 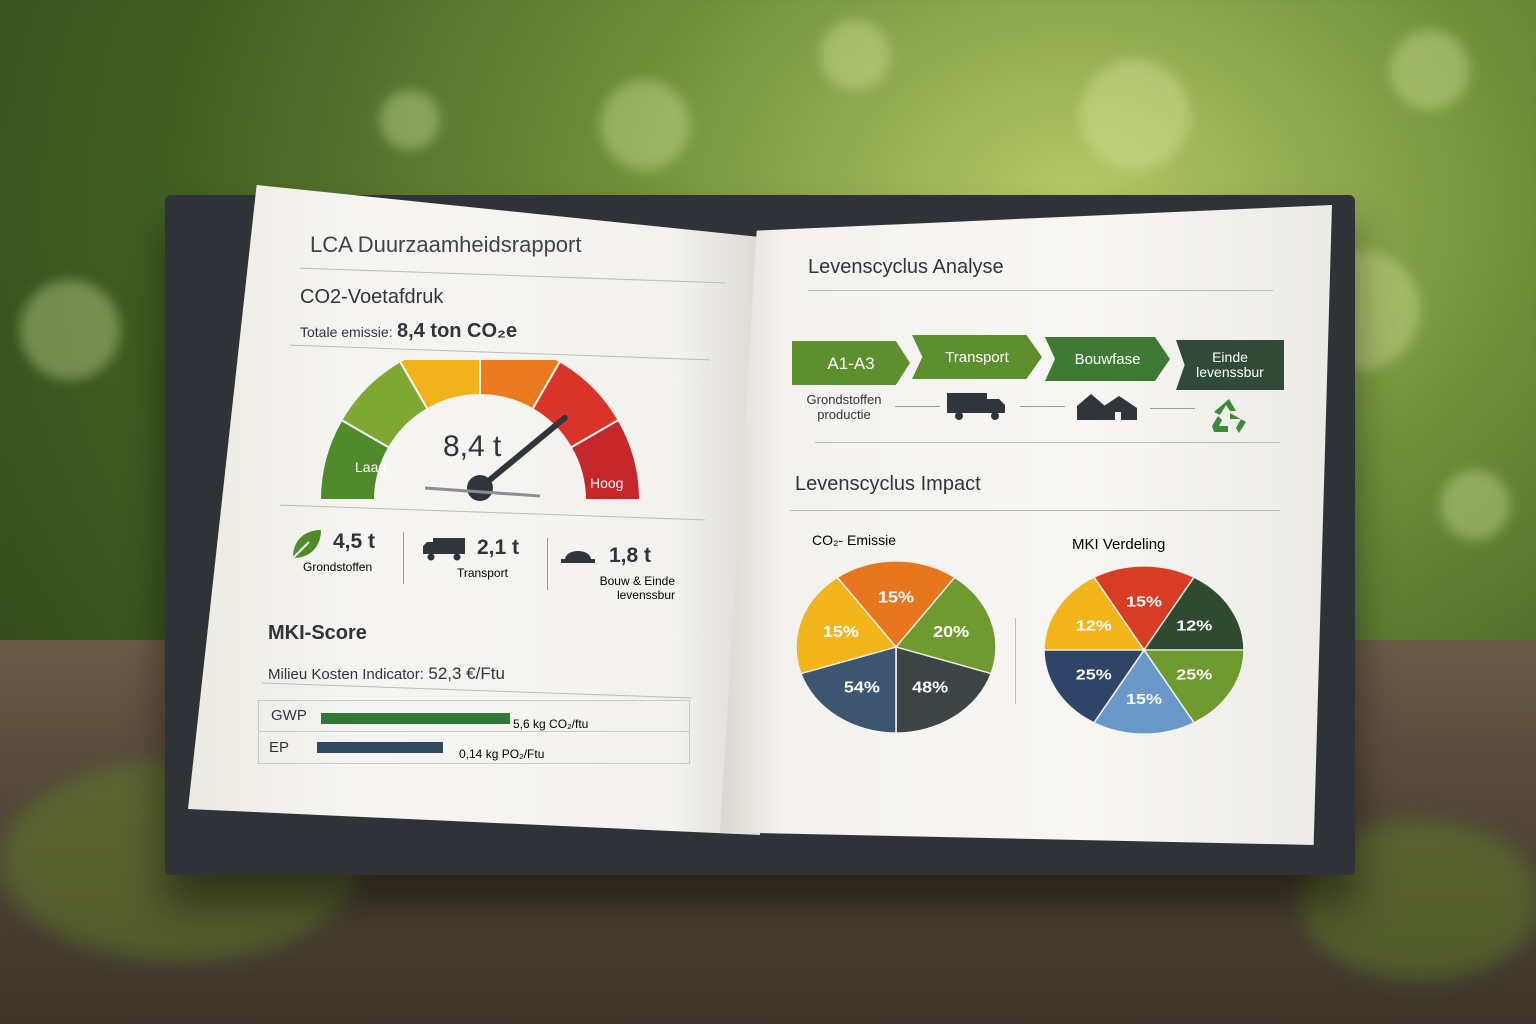 What do you see at coordinates (317, 633) in the screenshot?
I see `mki-heading: MKI-Score` at bounding box center [317, 633].